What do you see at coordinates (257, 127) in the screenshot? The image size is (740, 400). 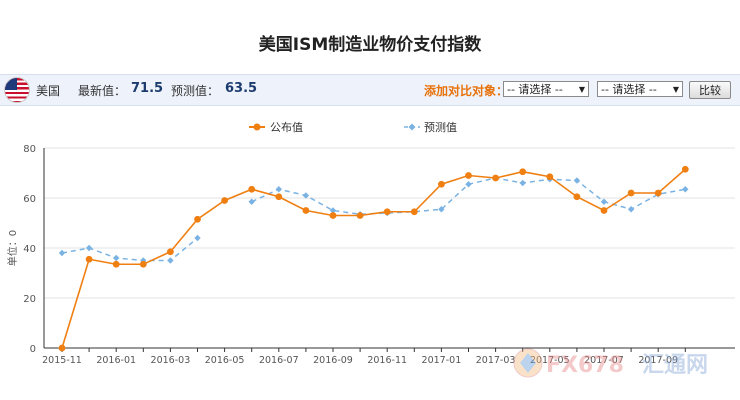 I see `legend-actual-marker` at bounding box center [257, 127].